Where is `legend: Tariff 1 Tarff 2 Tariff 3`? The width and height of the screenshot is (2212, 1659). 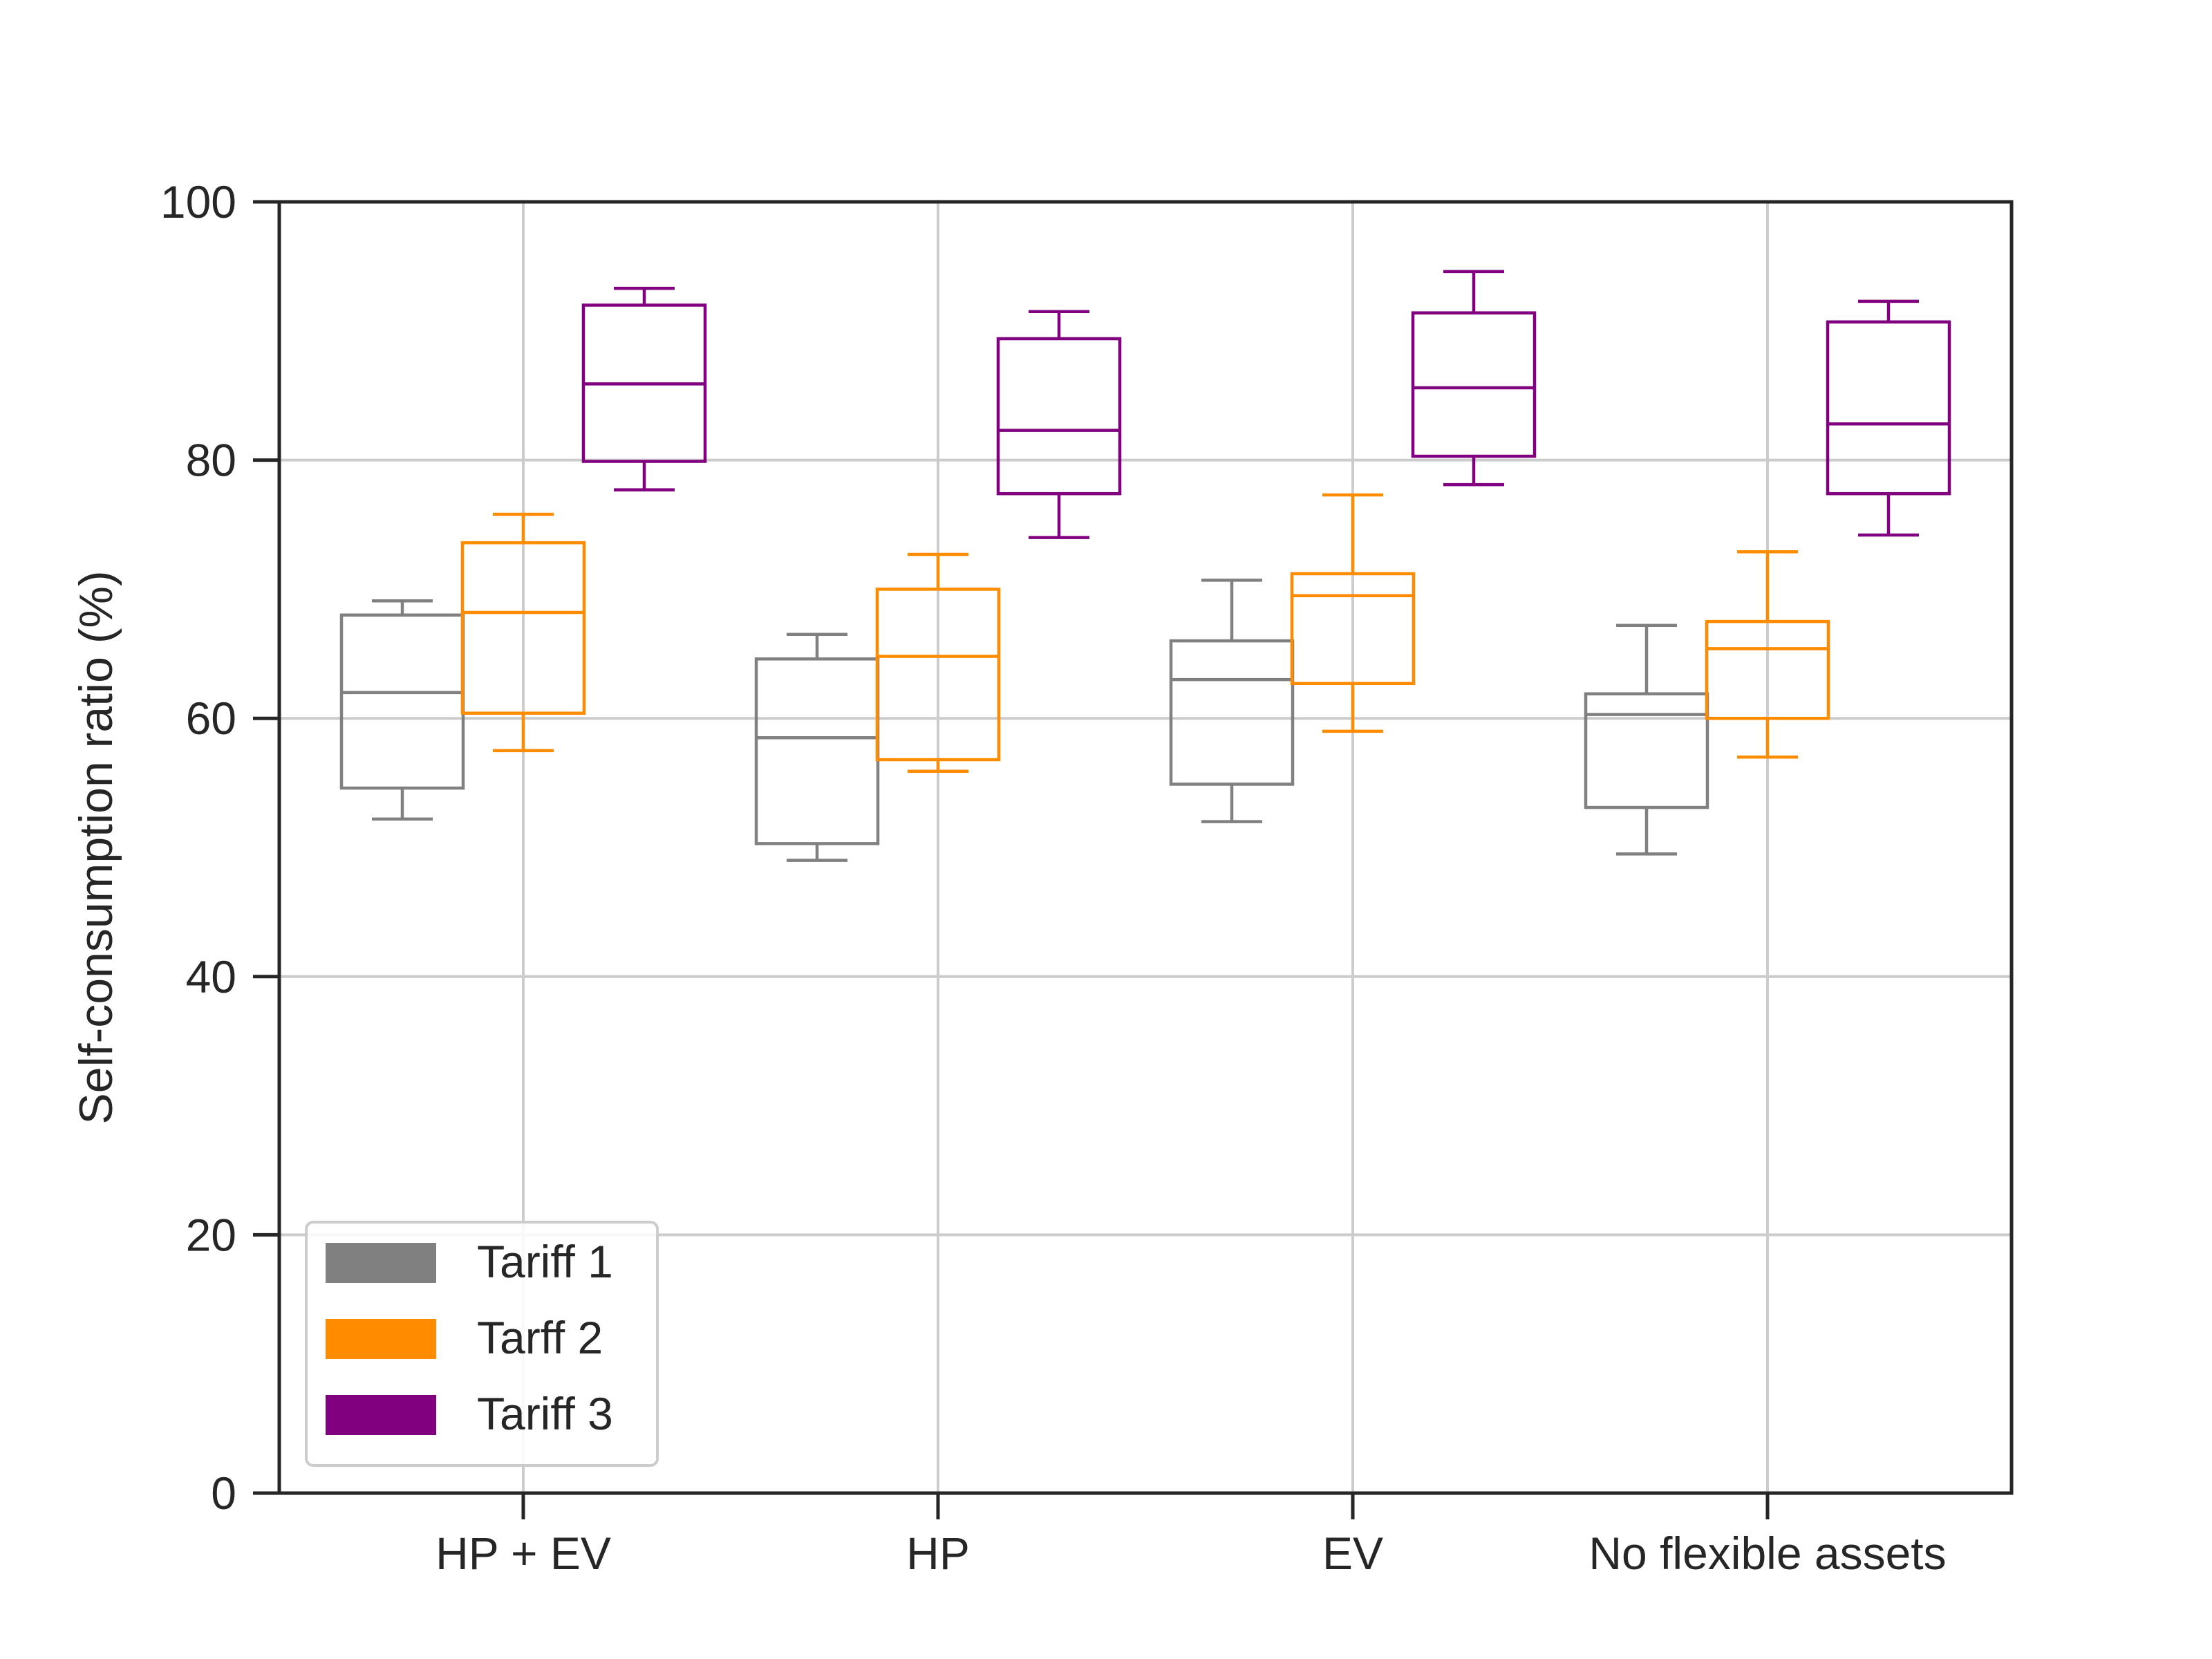
legend: Tariff 1 Tarff 2 Tariff 3 is located at coordinates (482, 1344).